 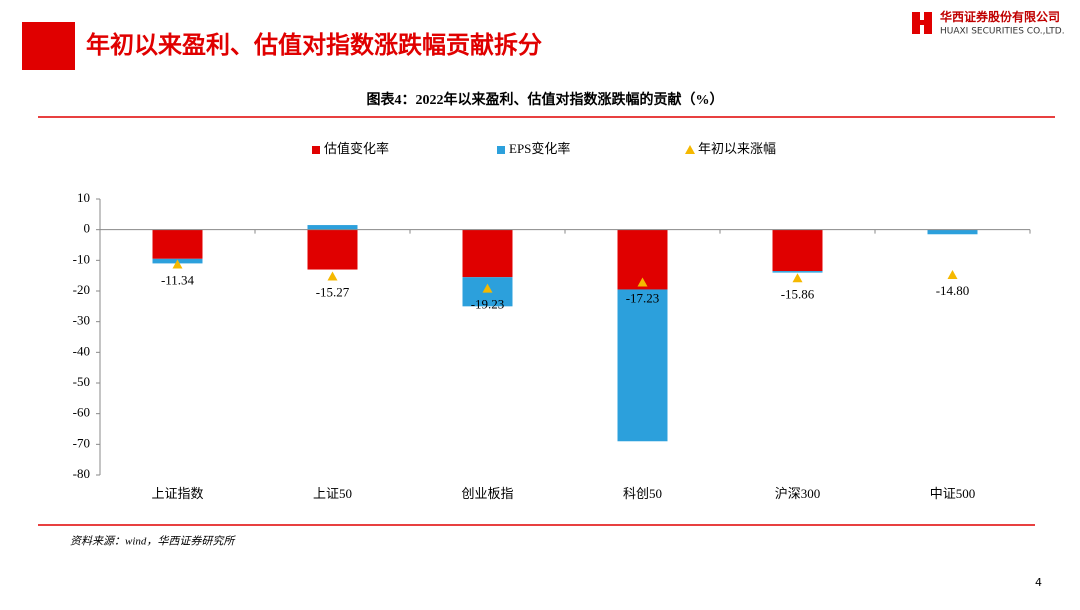 What do you see at coordinates (953, 493) in the screenshot?
I see `x-tick-label: 中证500` at bounding box center [953, 493].